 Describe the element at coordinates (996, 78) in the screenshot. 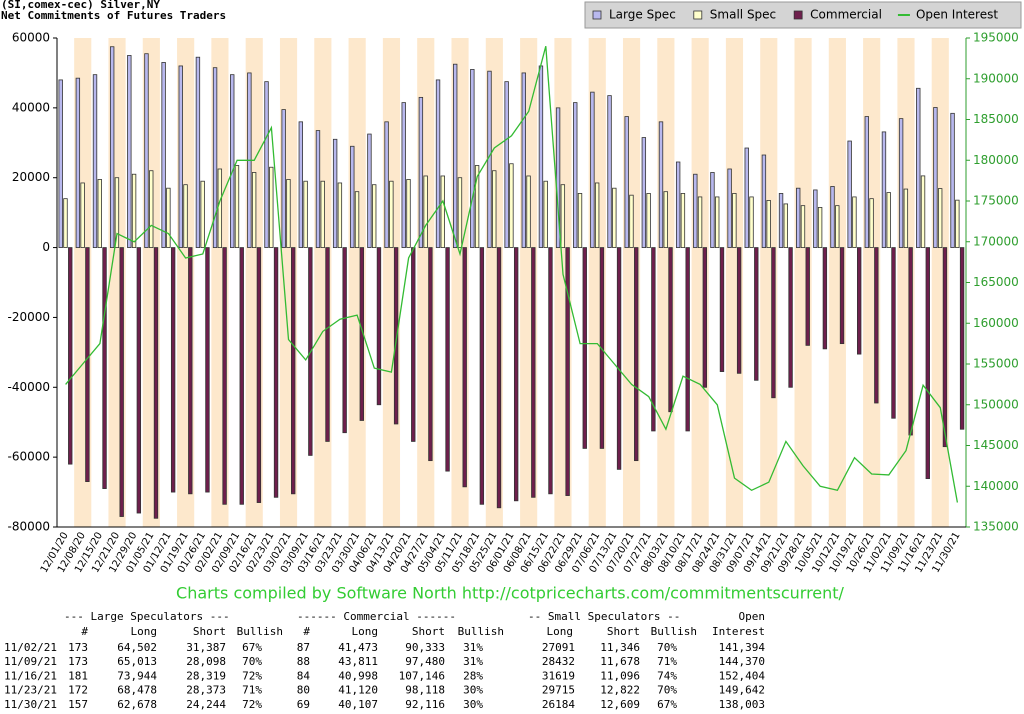

I see `y2-tick-label: 190000` at that location.